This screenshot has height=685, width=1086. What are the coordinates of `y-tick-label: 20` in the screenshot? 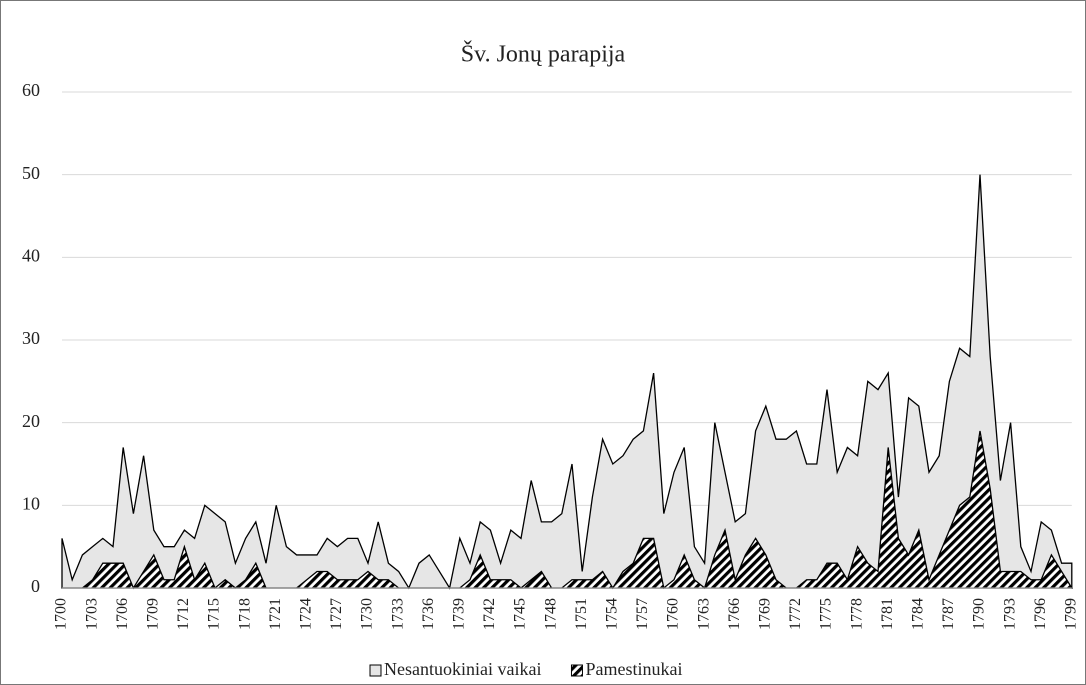 It's located at (31, 421).